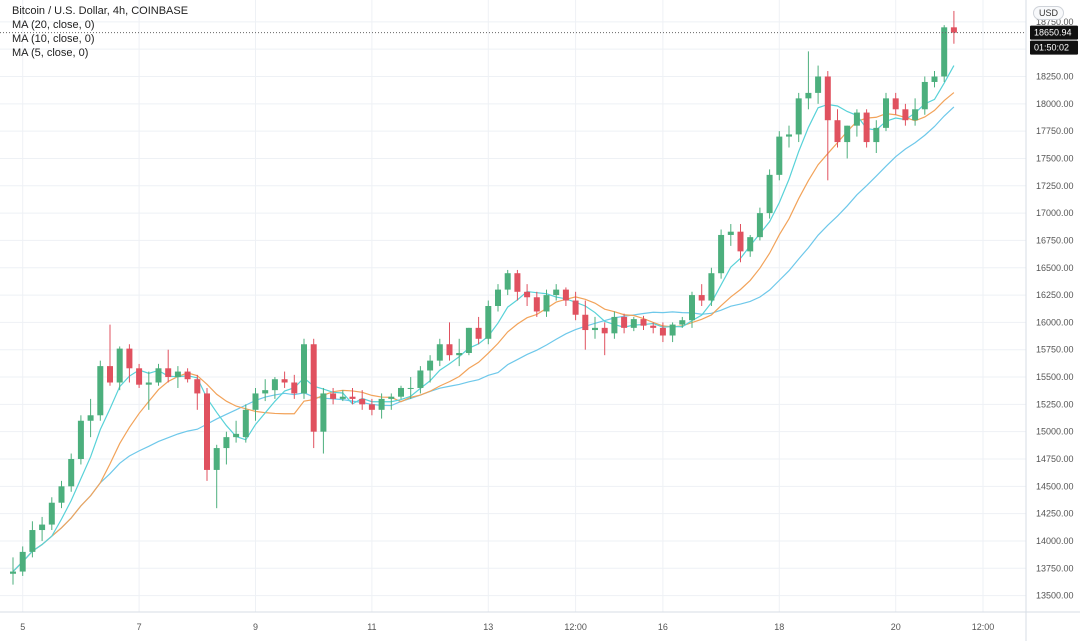  I want to click on legend-ma5: MA (5, close, 0), so click(50, 53).